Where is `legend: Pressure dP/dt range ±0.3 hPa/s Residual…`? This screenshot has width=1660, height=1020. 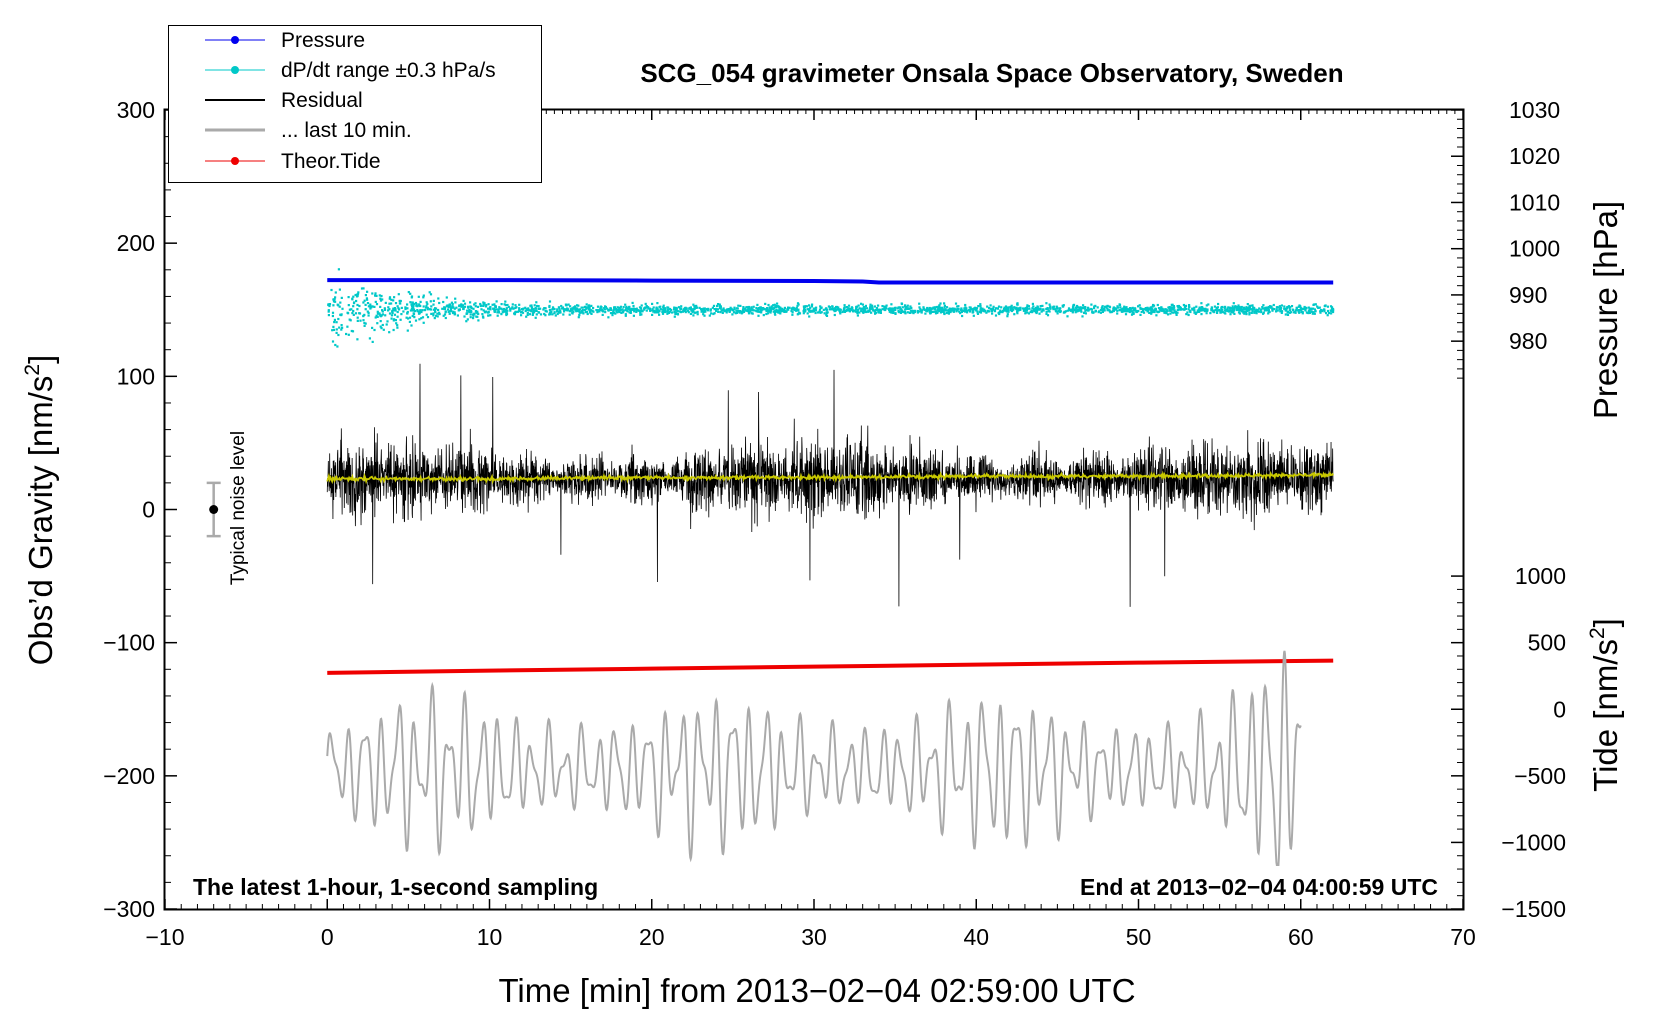
legend: Pressure dP/dt range ±0.3 hPa/s Residual… is located at coordinates (355, 104).